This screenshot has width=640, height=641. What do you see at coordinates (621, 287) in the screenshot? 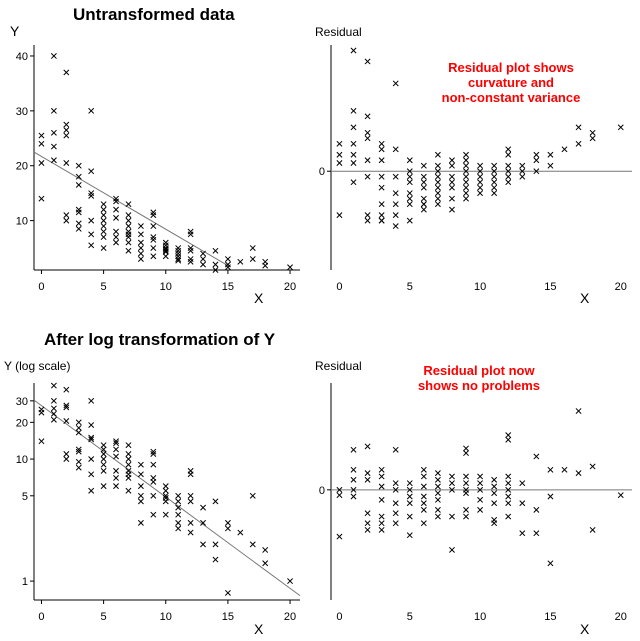
I see `x-tick-label: 20` at bounding box center [621, 287].